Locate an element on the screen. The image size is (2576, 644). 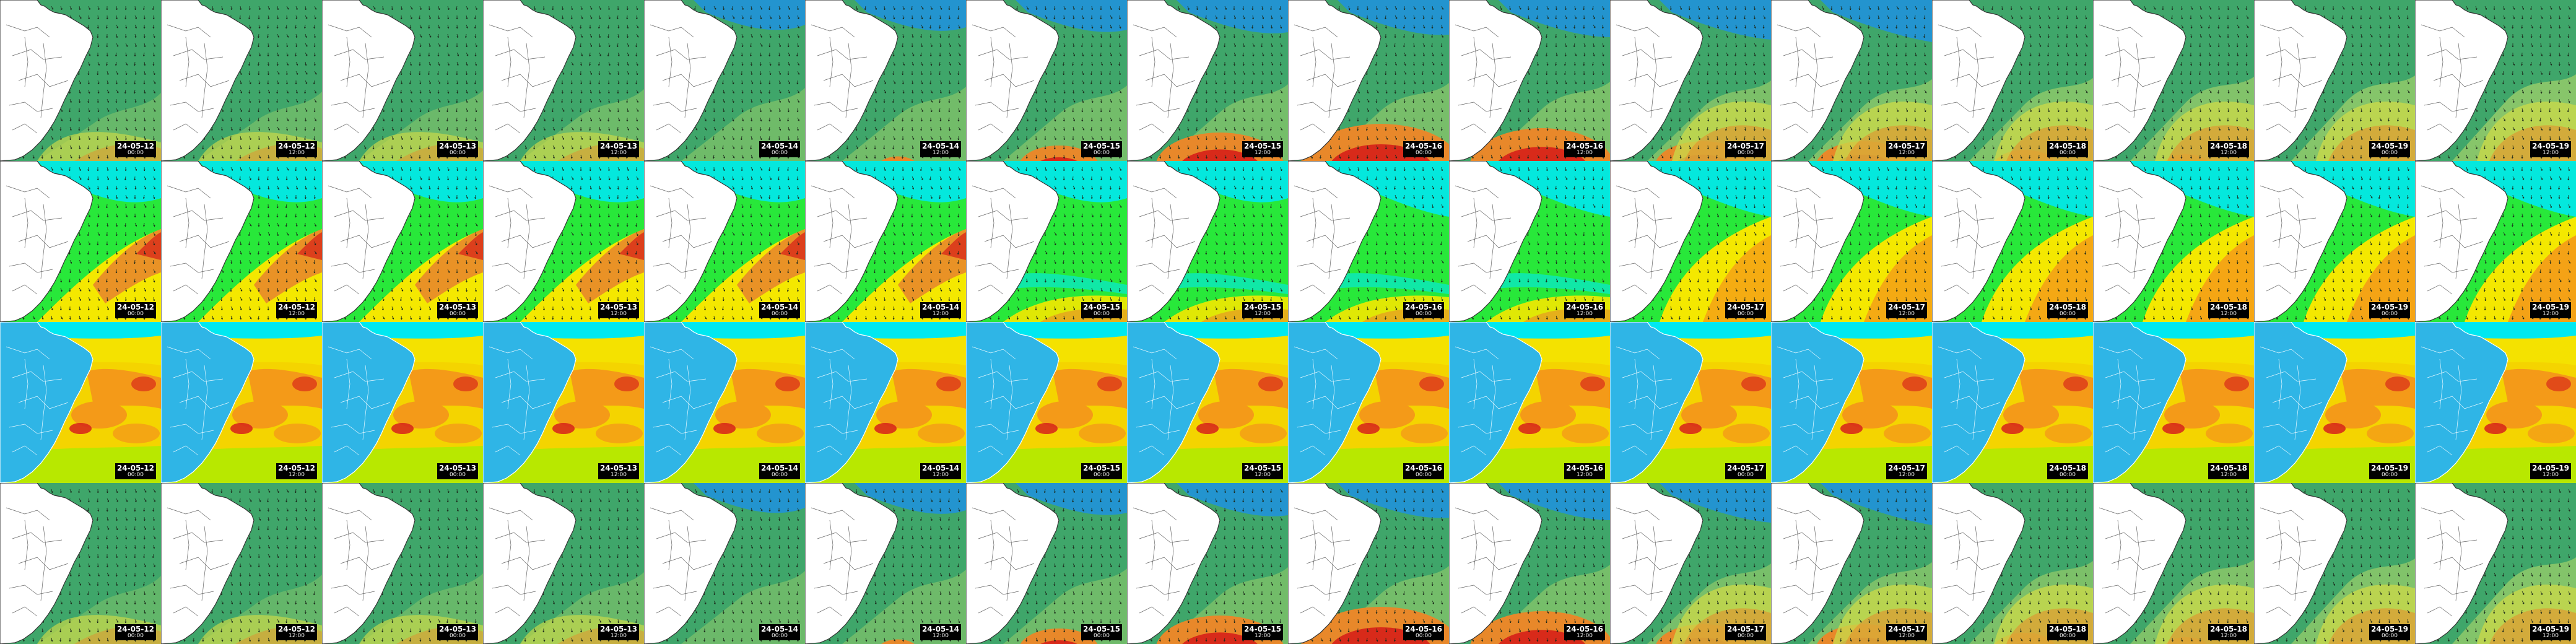
map-panel-row-1-6: 24-05-14 12:00 is located at coordinates (885, 80).